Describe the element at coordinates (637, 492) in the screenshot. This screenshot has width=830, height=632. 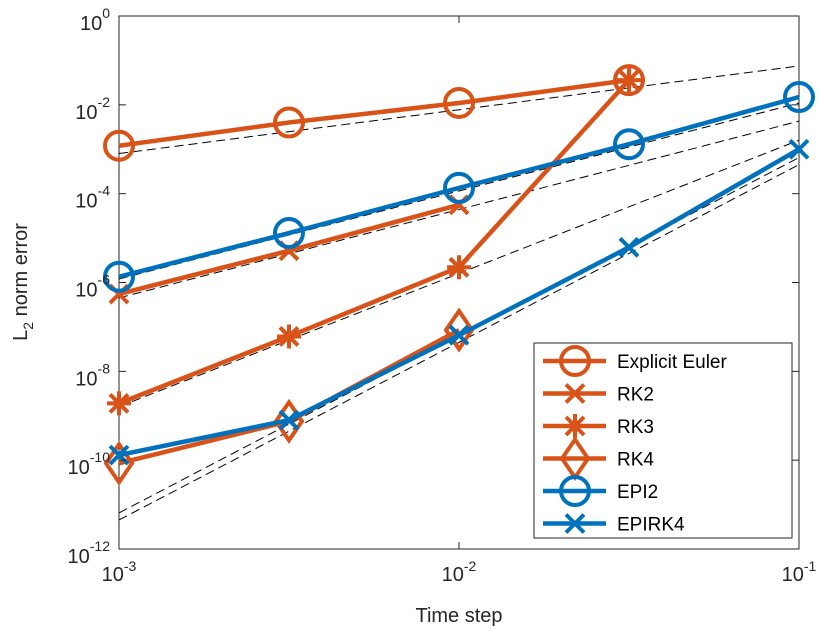
I see `legend-label: EPI2` at that location.